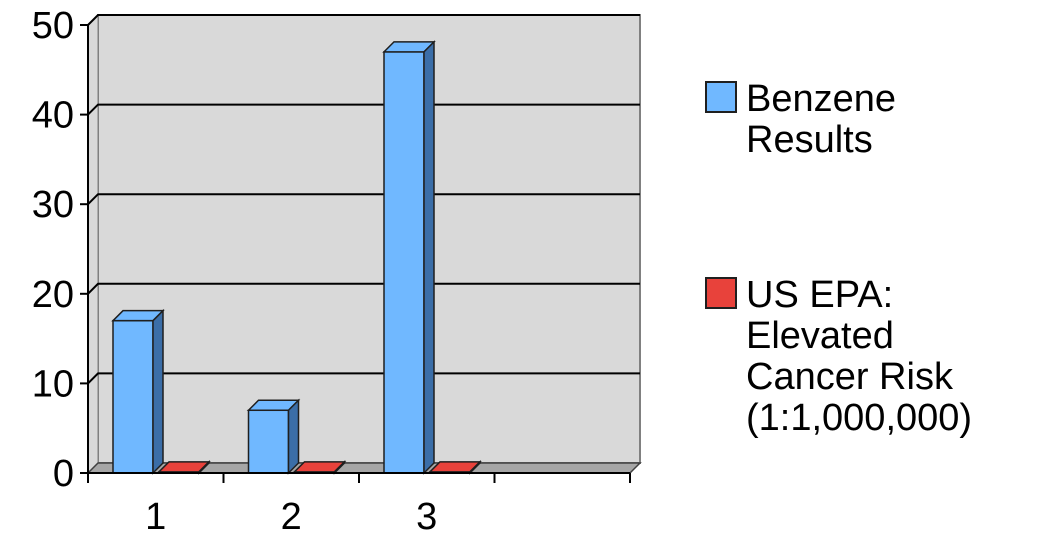 Image resolution: width=1055 pixels, height=535 pixels. I want to click on legend-label: Cancer Risk, so click(850, 377).